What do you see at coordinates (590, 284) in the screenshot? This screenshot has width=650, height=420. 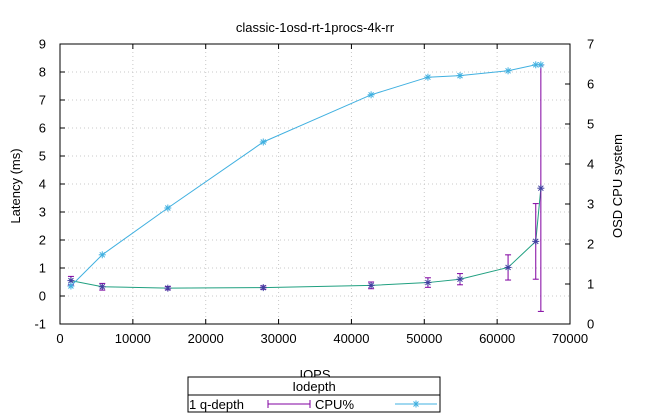 I see `y2-tick-label: 1` at bounding box center [590, 284].